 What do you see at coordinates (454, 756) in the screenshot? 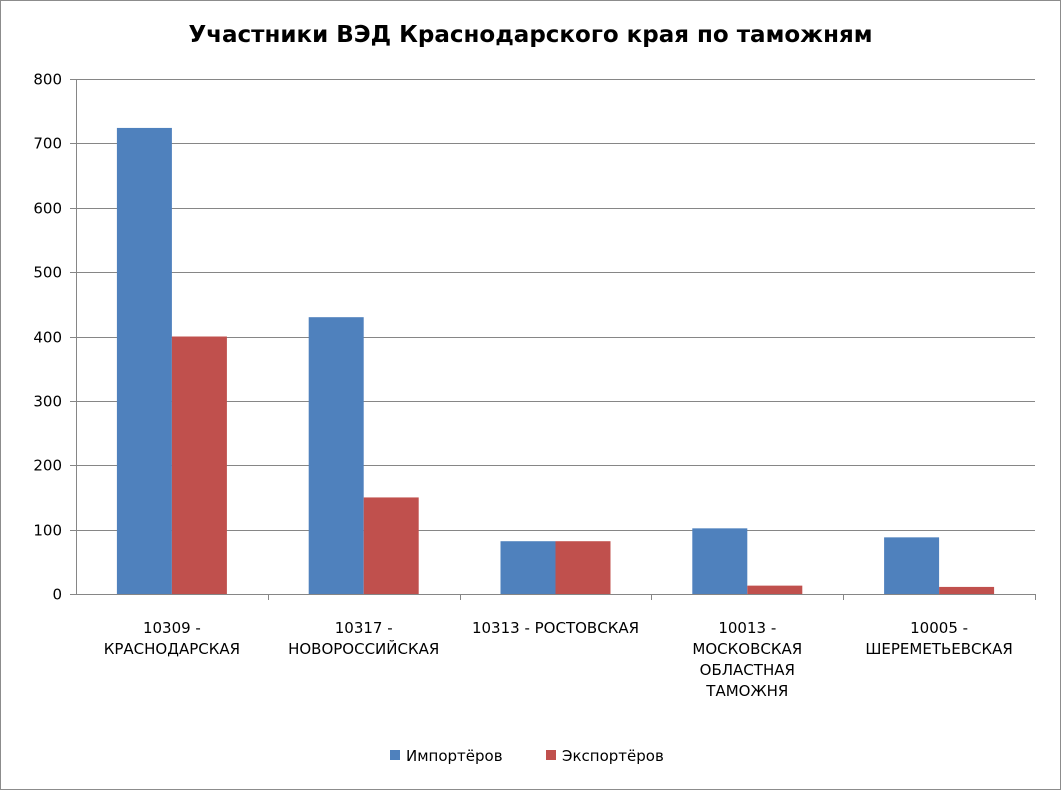
I see `legend-label: Импортёров` at bounding box center [454, 756].